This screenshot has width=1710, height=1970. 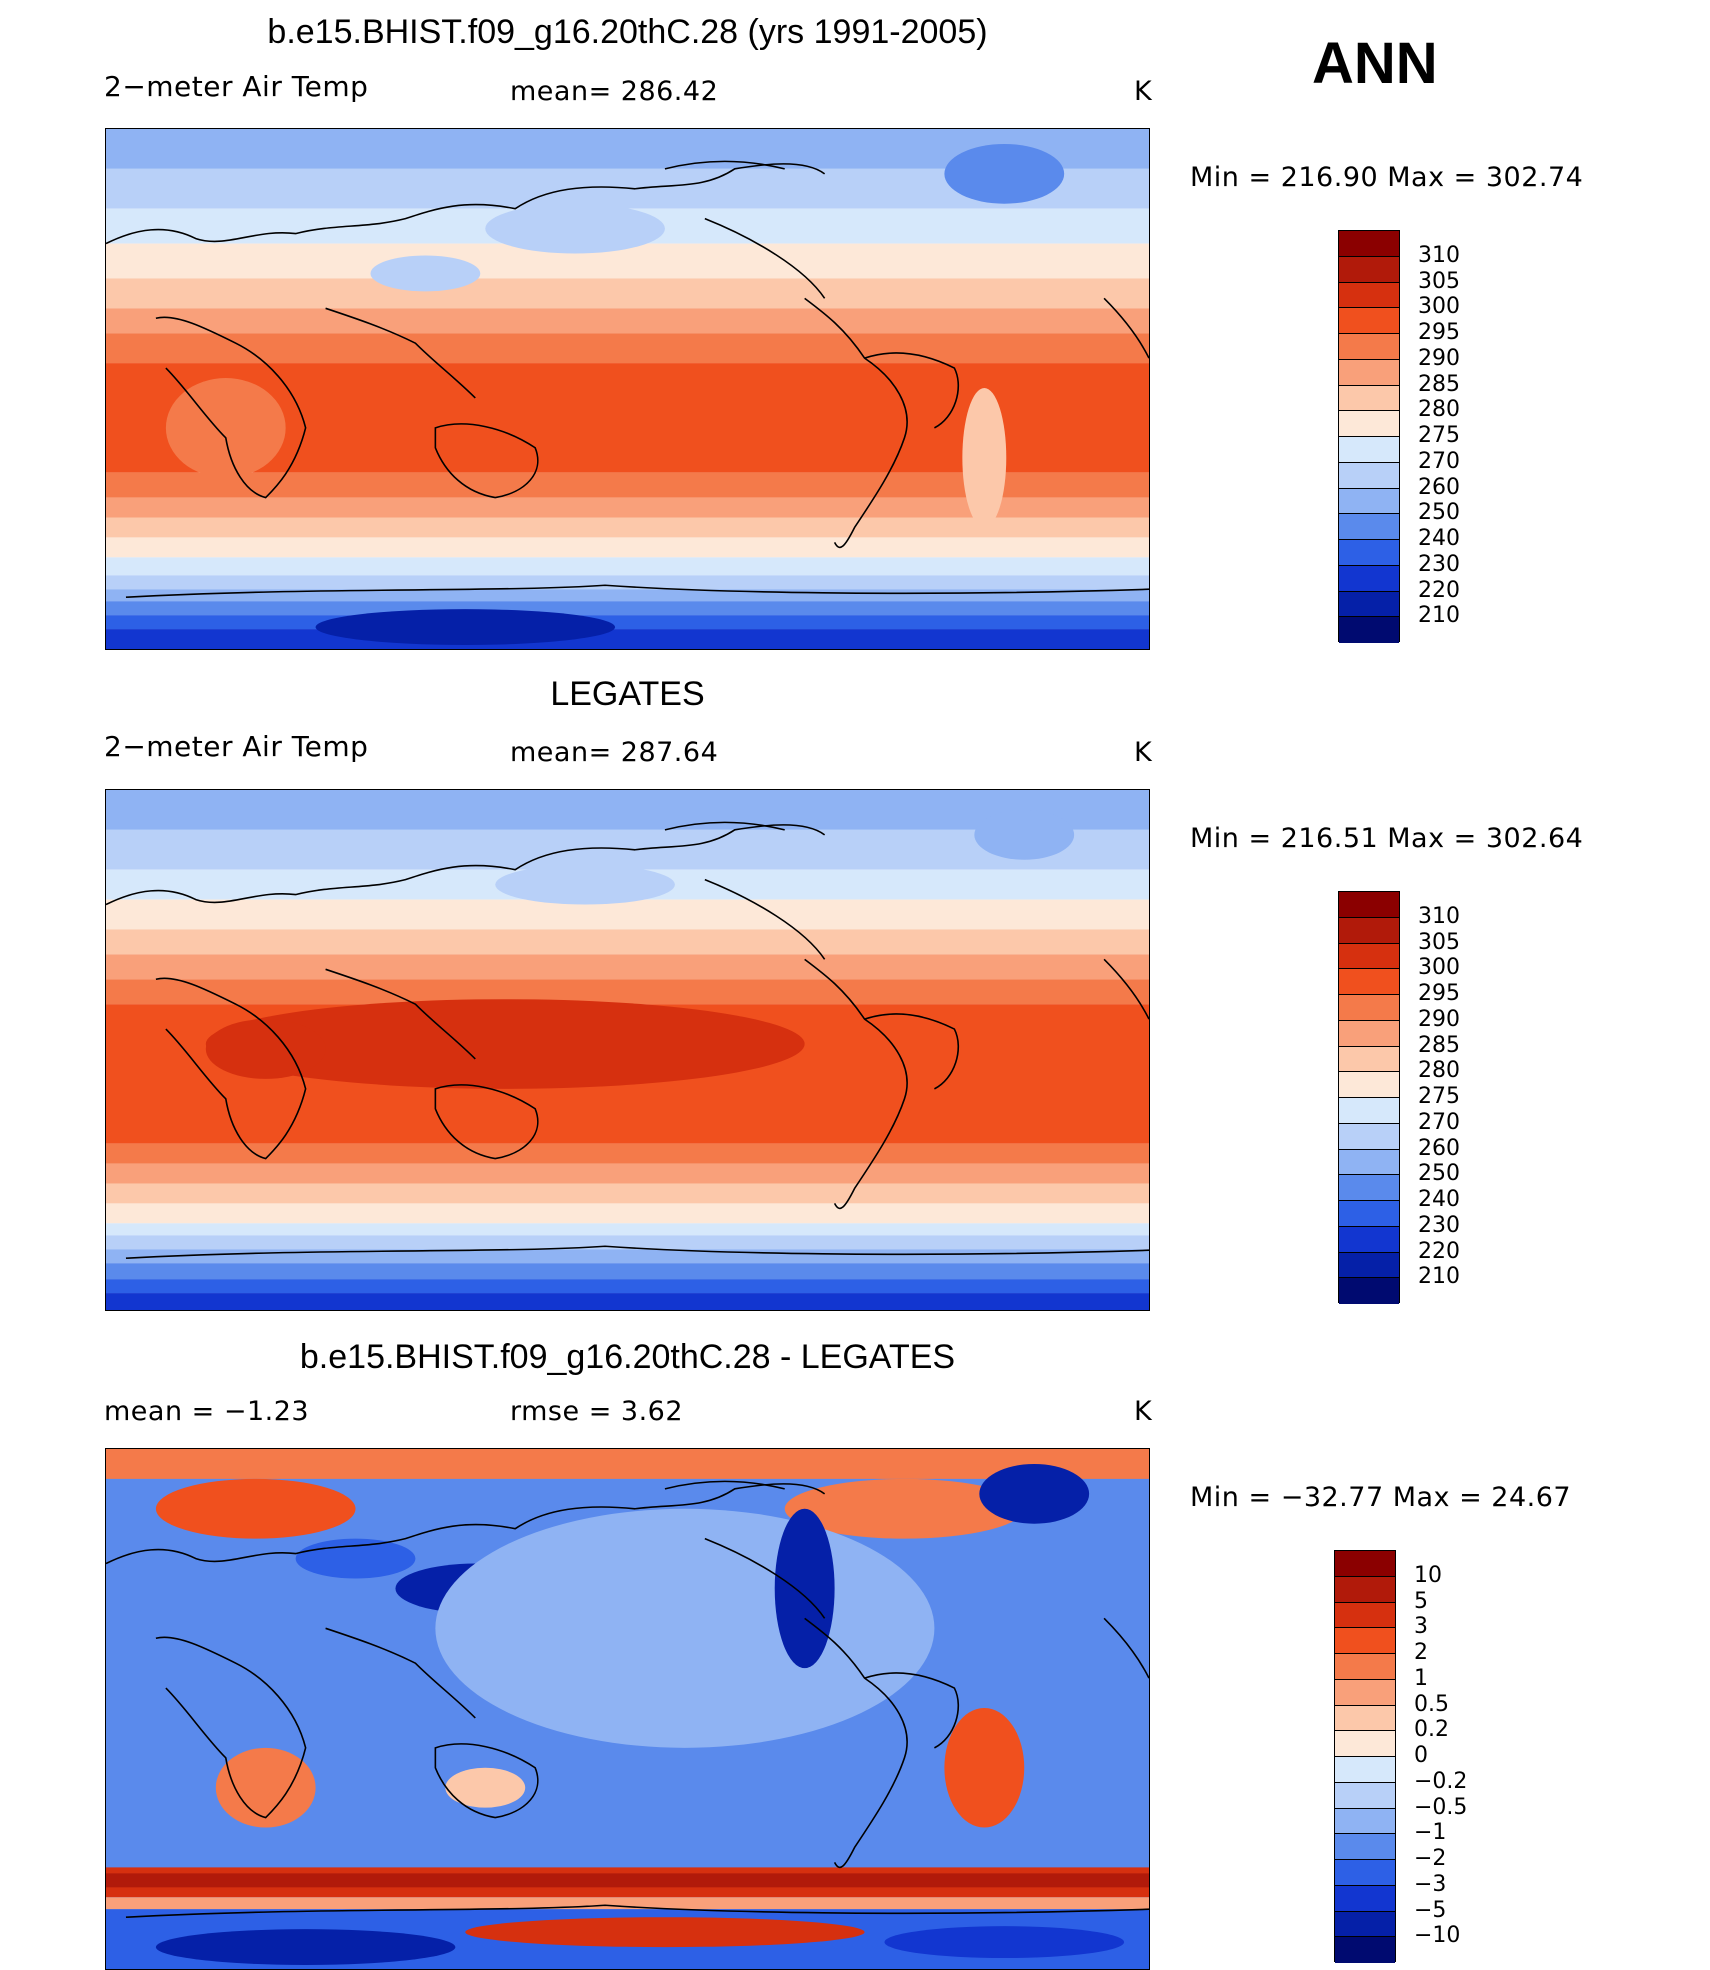 I want to click on colorbar-obs-label-4: 290, so click(x=1439, y=1019).